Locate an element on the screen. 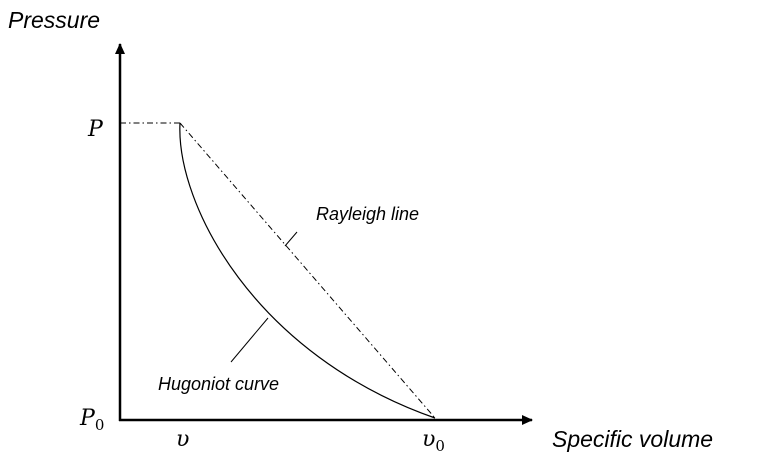 This screenshot has height=455, width=760. rayleigh-leader is located at coordinates (291, 239).